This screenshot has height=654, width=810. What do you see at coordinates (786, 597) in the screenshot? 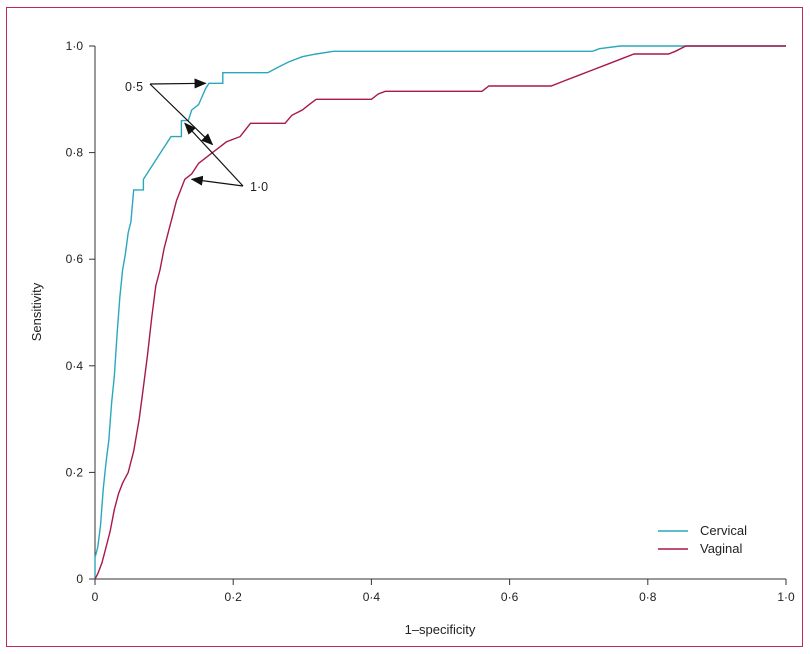
I see `x-tick-label: 1·0` at bounding box center [786, 597].